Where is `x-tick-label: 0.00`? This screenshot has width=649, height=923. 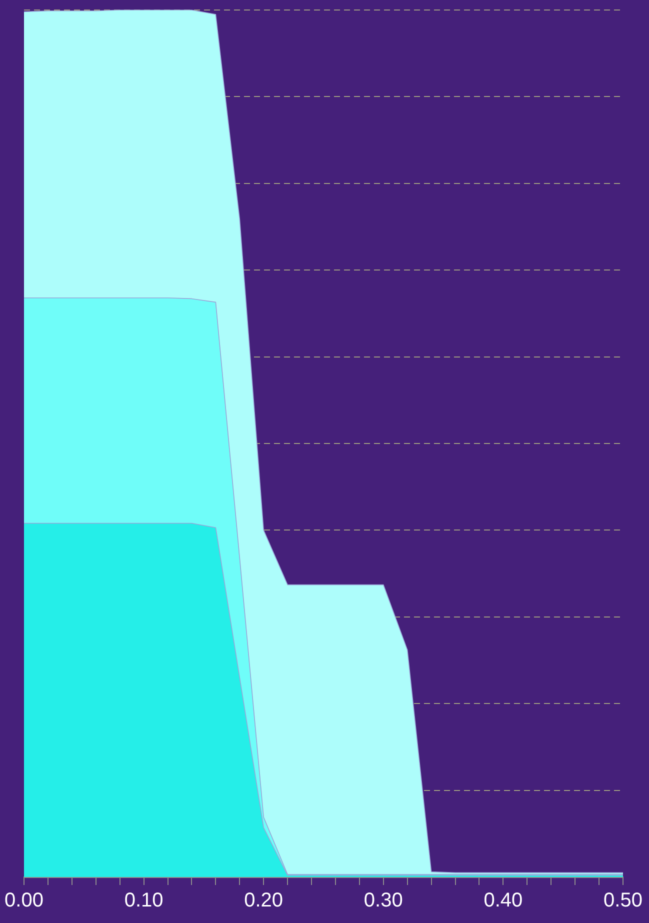
x-tick-label: 0.00 is located at coordinates (24, 901).